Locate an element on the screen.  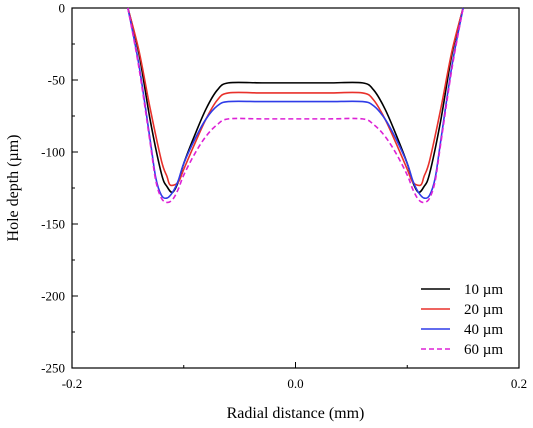
y-axis-label: Hole depth (µm) is located at coordinates (13, 188).